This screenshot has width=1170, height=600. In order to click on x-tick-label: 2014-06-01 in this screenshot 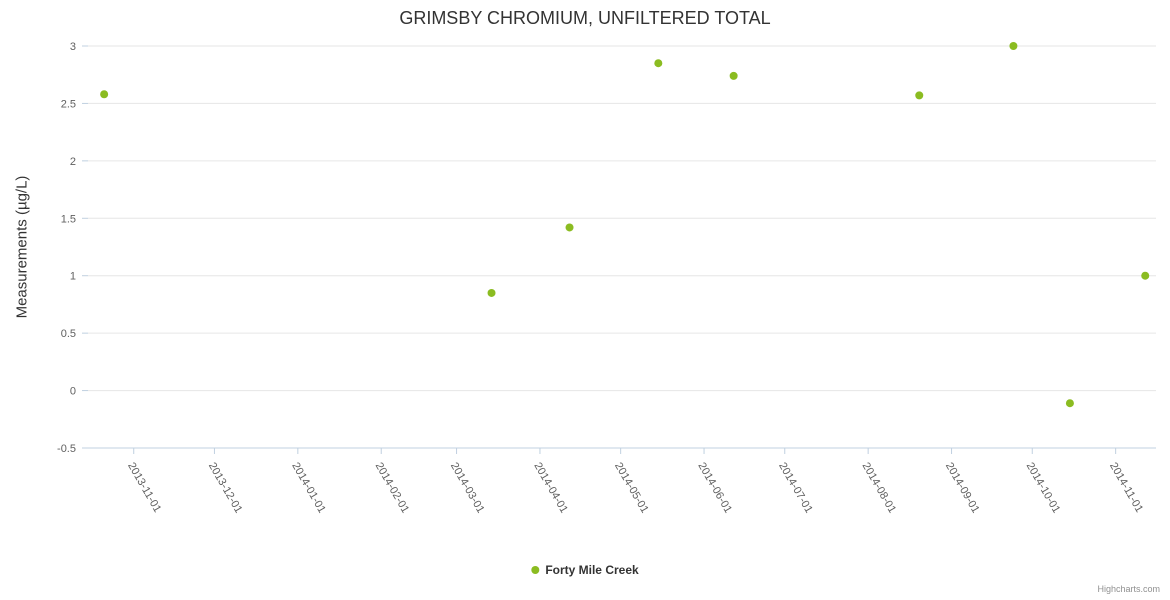, I will do `click(714, 488)`.